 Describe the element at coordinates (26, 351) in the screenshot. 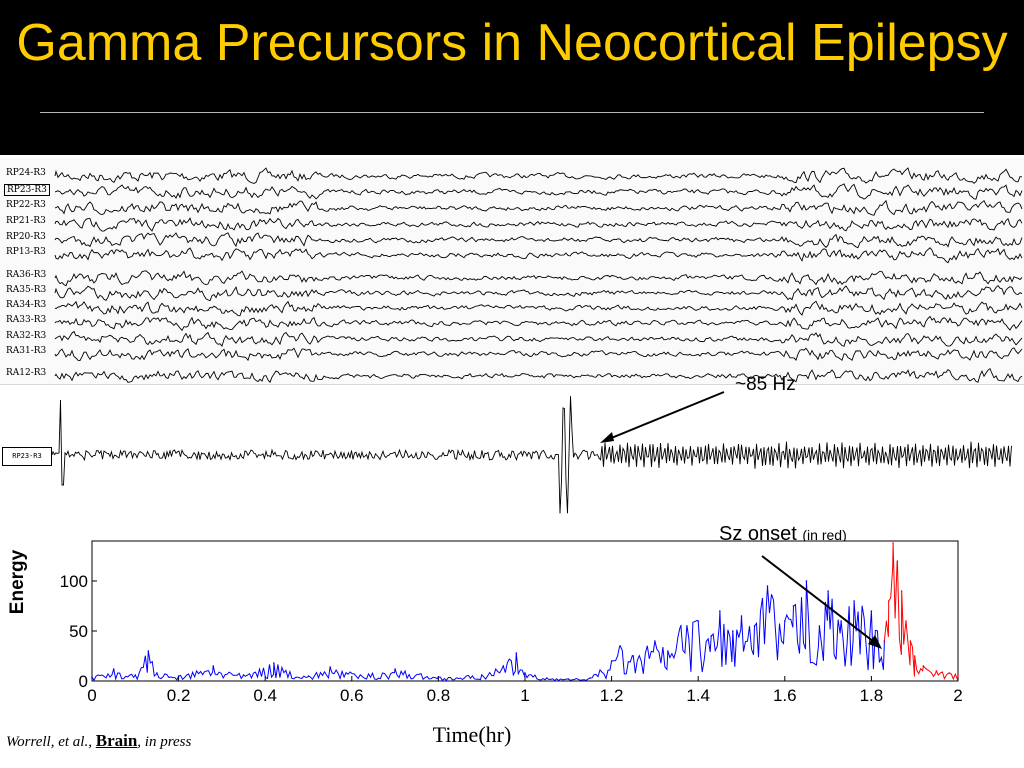

I see `eeg-channel-label: RA31-R3` at that location.